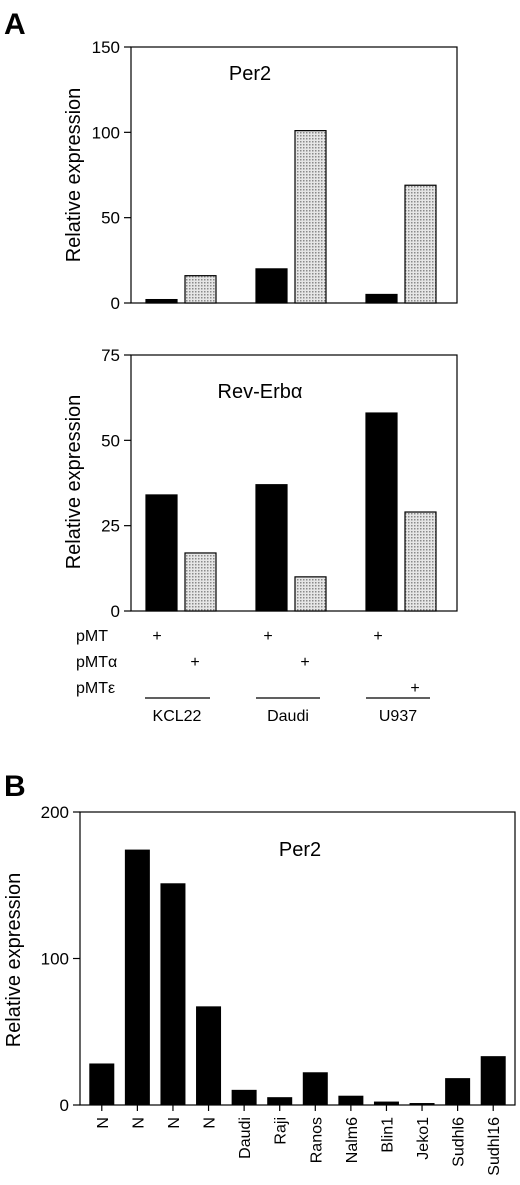  I want to click on group-label: U937, so click(398, 716).